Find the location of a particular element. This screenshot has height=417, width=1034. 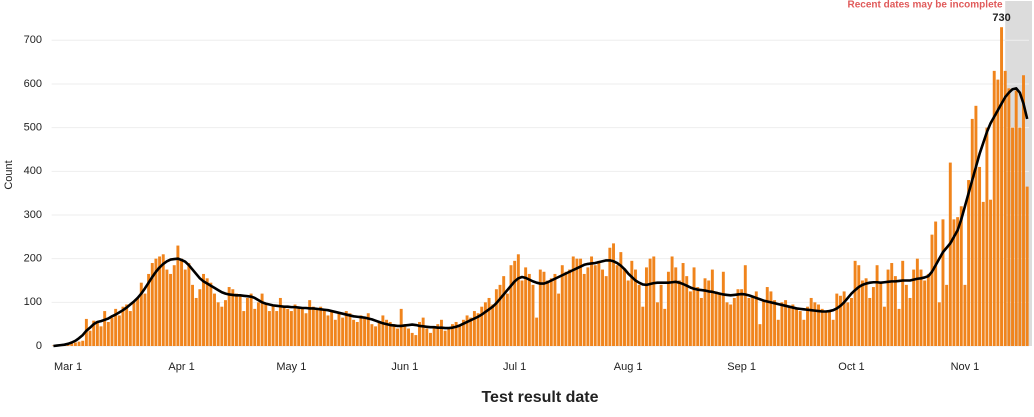

peak-label: 730 is located at coordinates (1001, 18).